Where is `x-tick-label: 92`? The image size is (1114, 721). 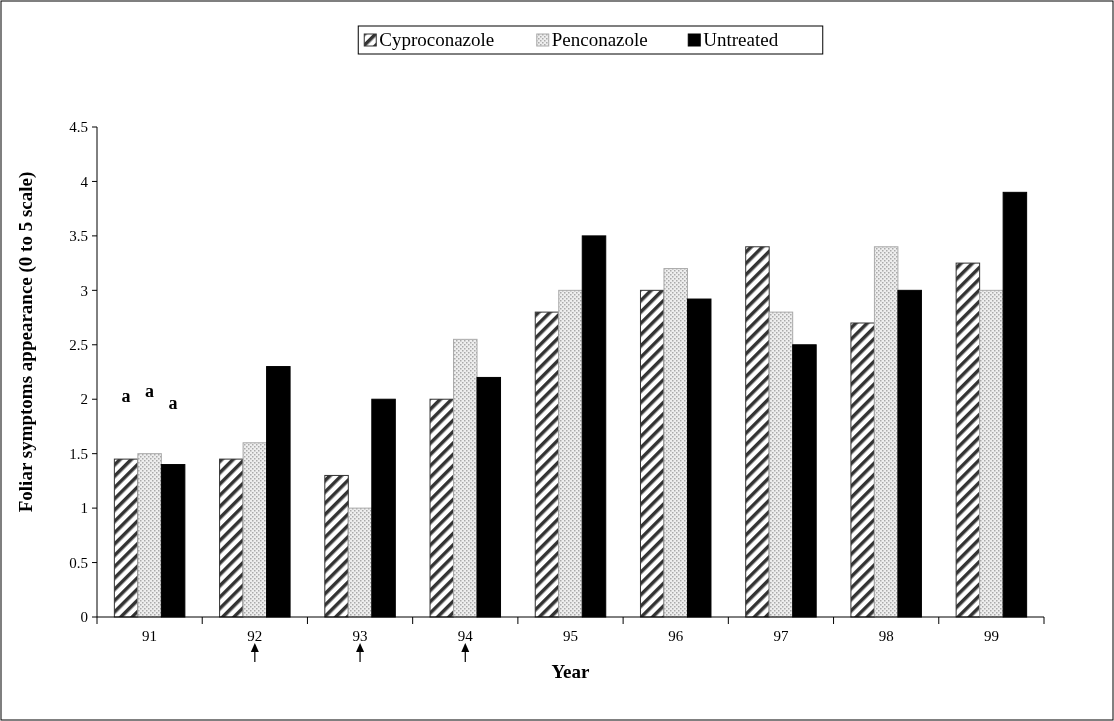
x-tick-label: 92 is located at coordinates (255, 636).